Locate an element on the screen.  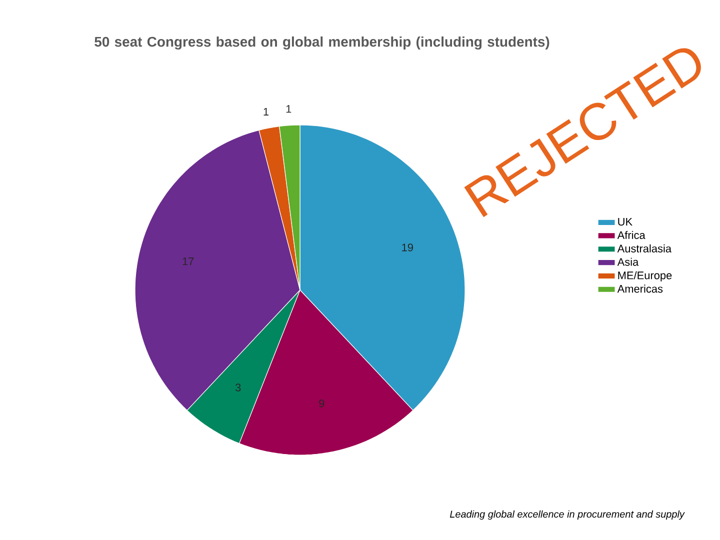
legend-label: ME/Europe is located at coordinates (645, 276).